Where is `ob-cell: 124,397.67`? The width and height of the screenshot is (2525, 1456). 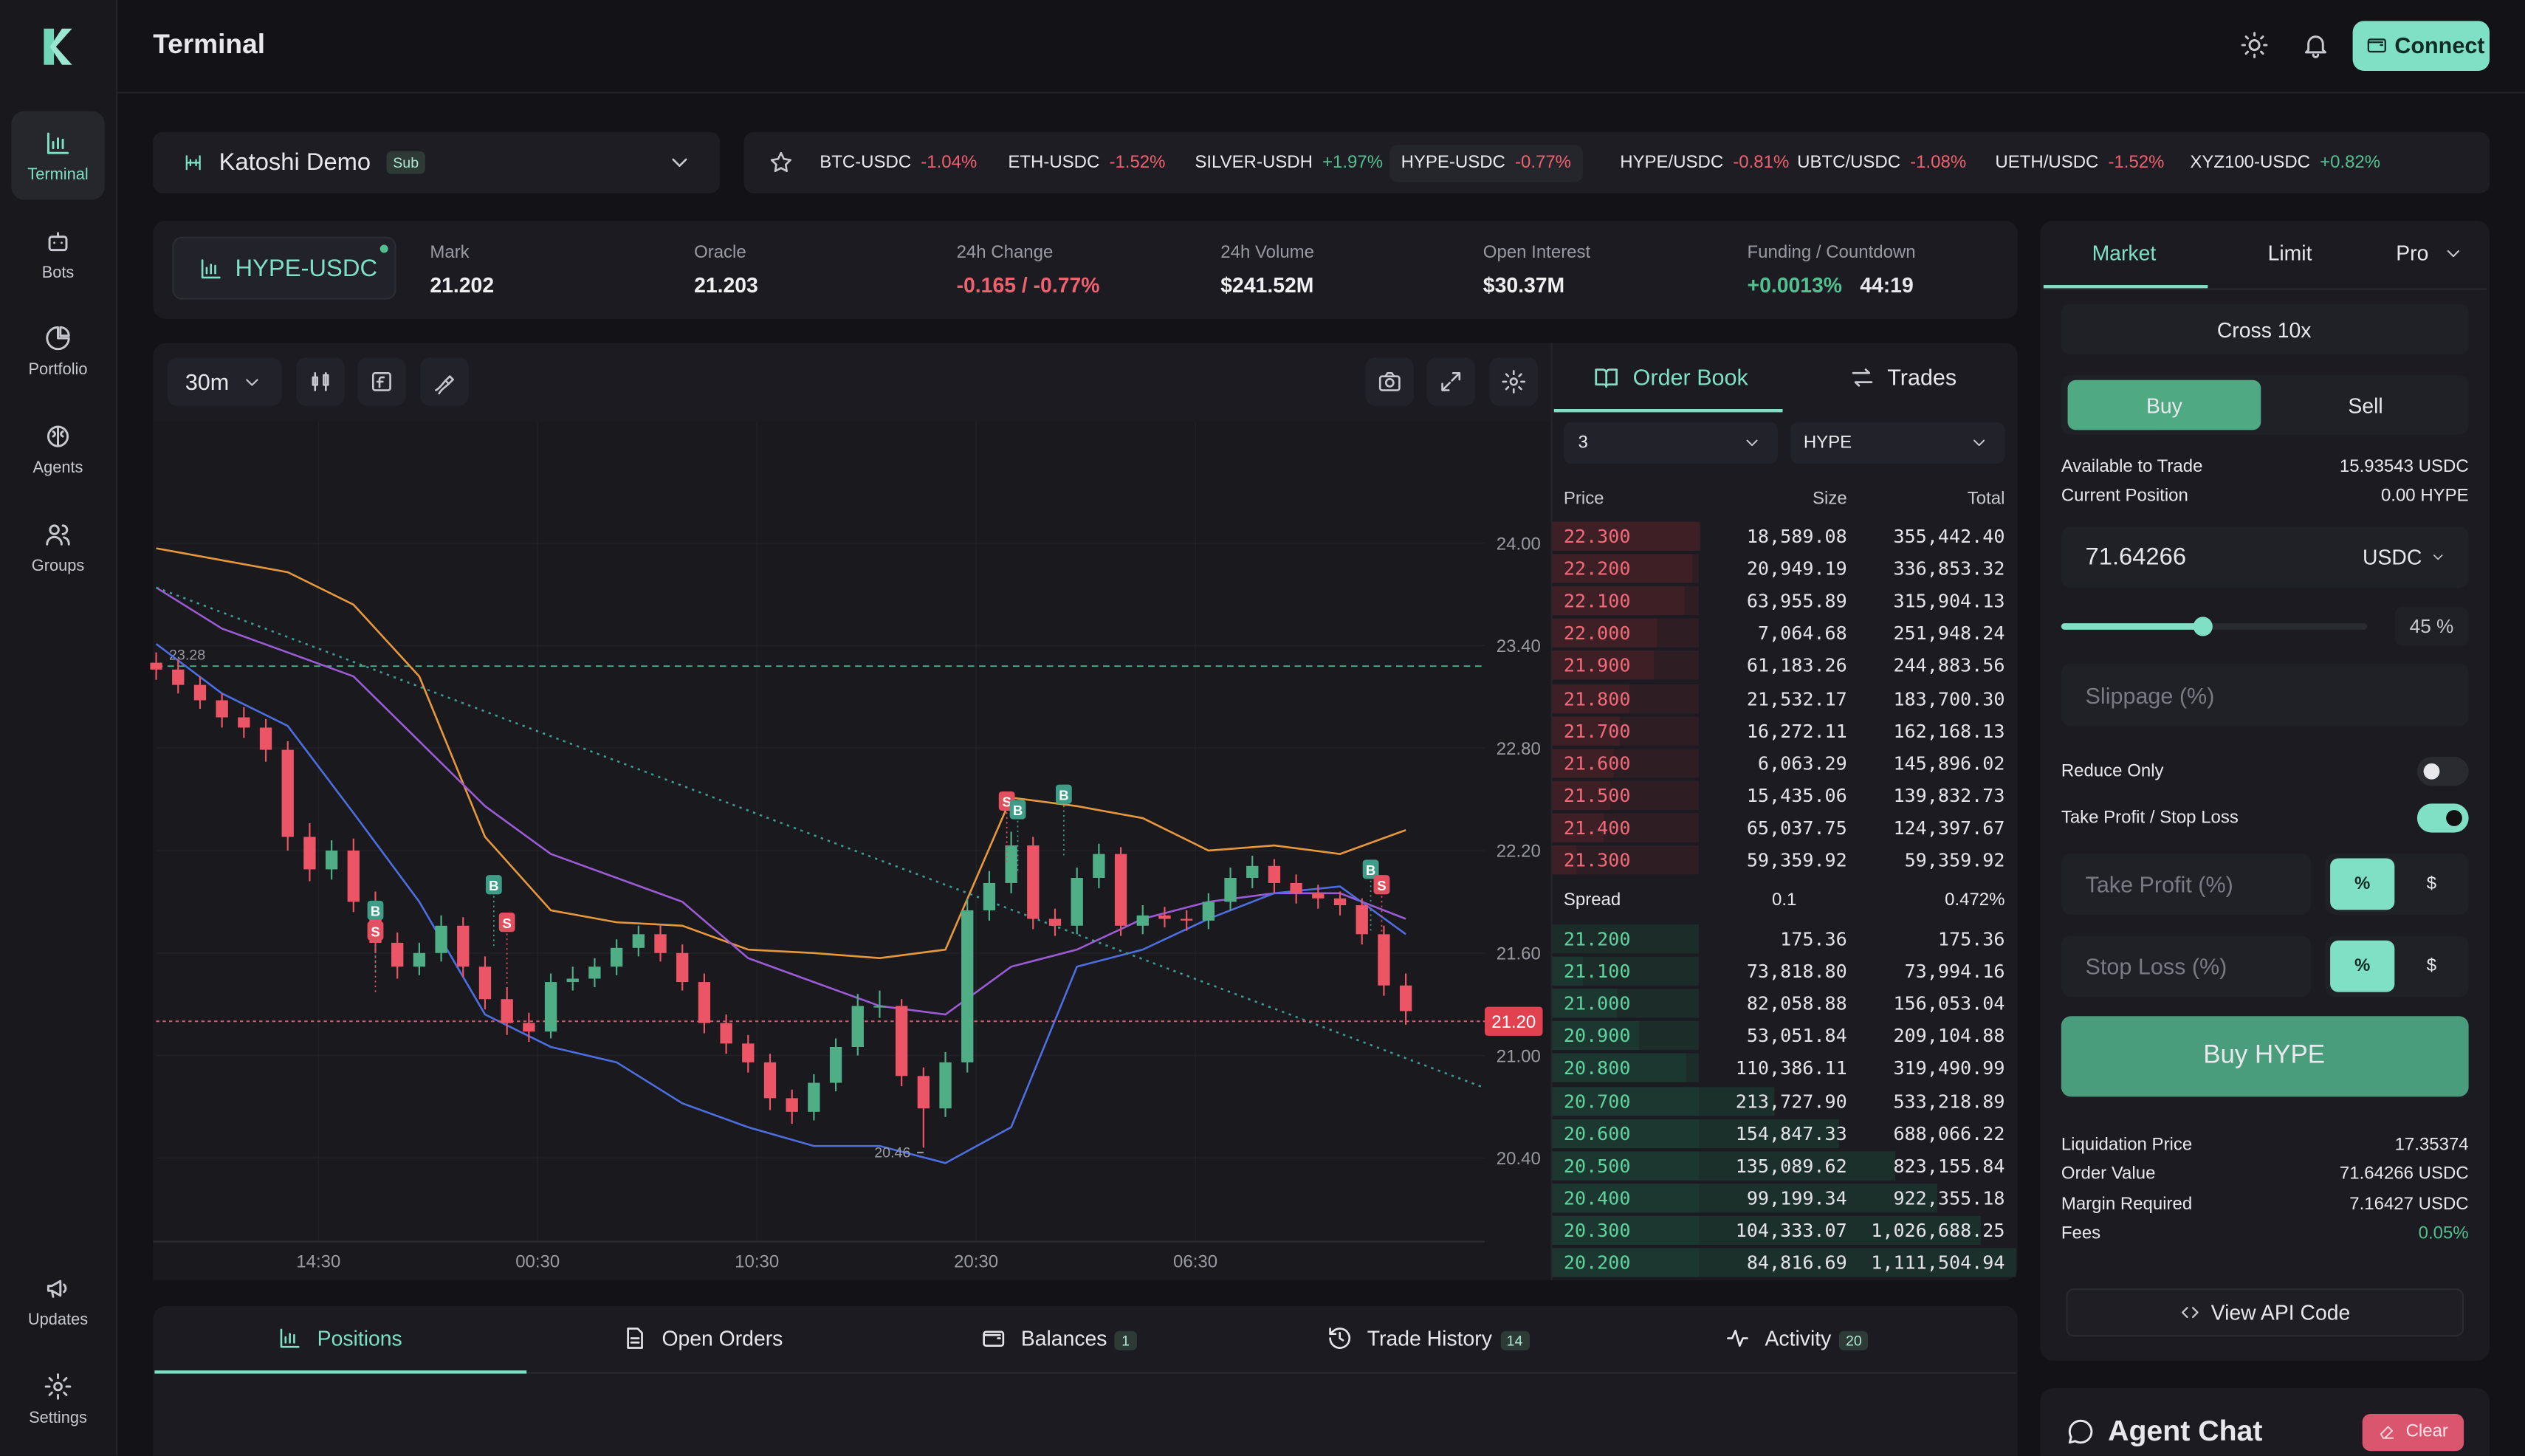
ob-cell: 124,397.67 is located at coordinates (1949, 828).